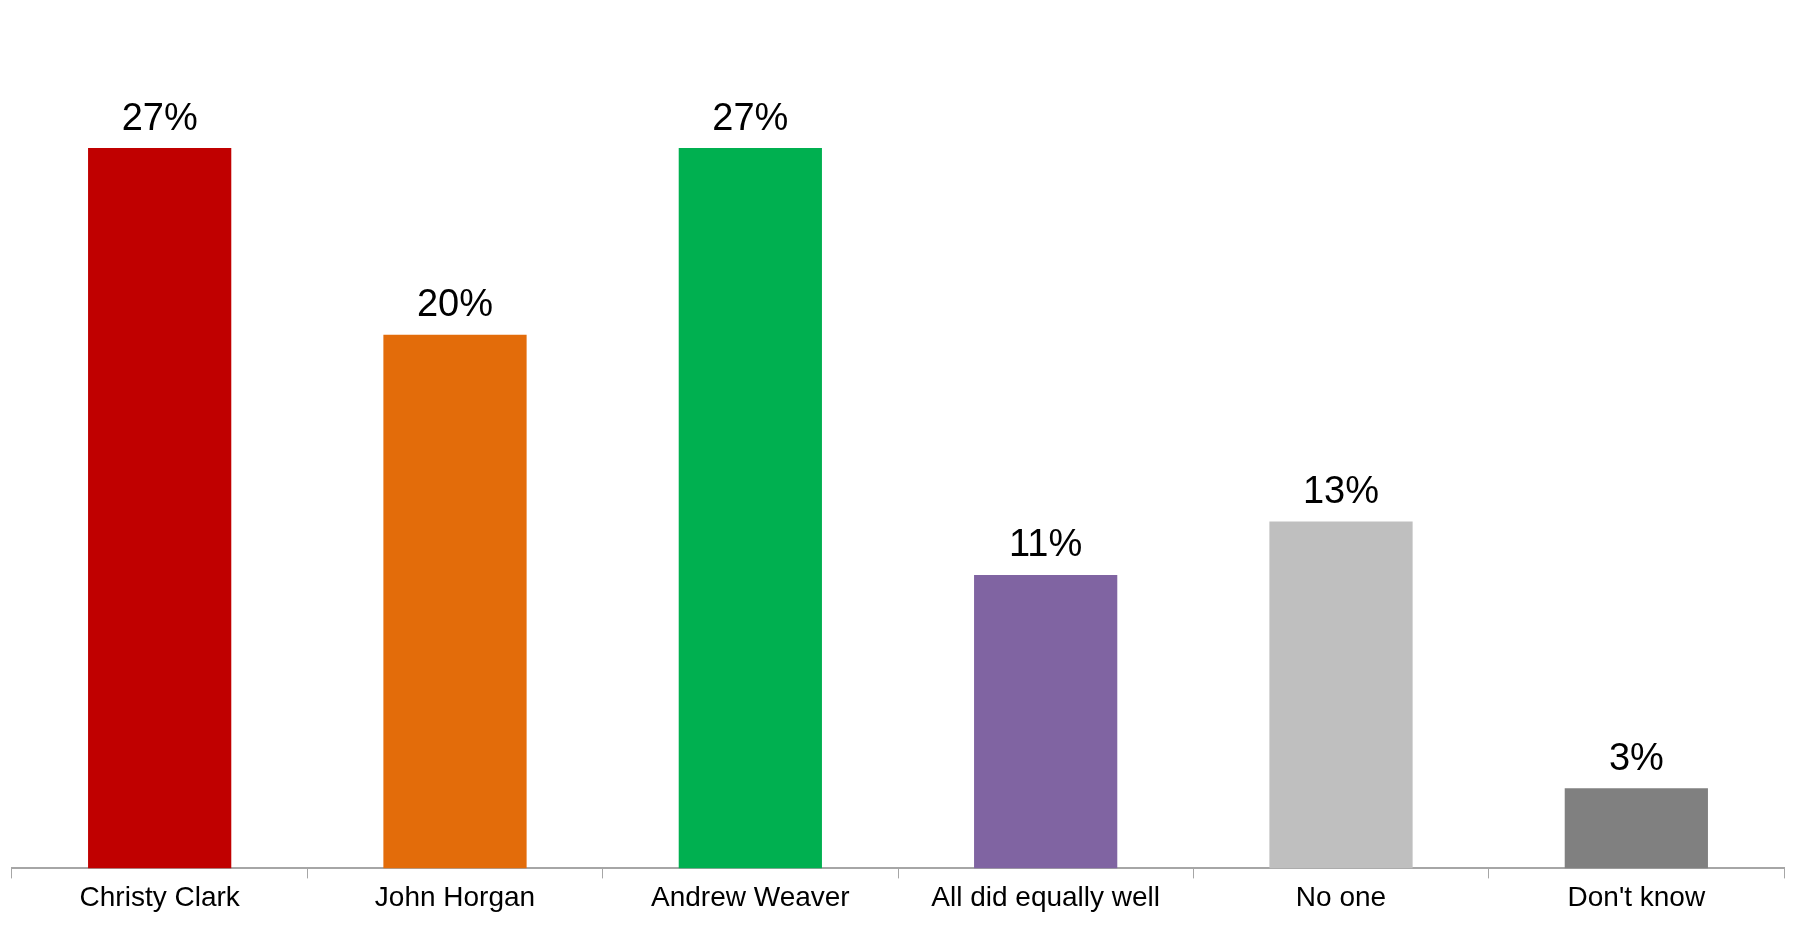 The height and width of the screenshot is (930, 1798). Describe the element at coordinates (1341, 490) in the screenshot. I see `data-label: 13%` at that location.